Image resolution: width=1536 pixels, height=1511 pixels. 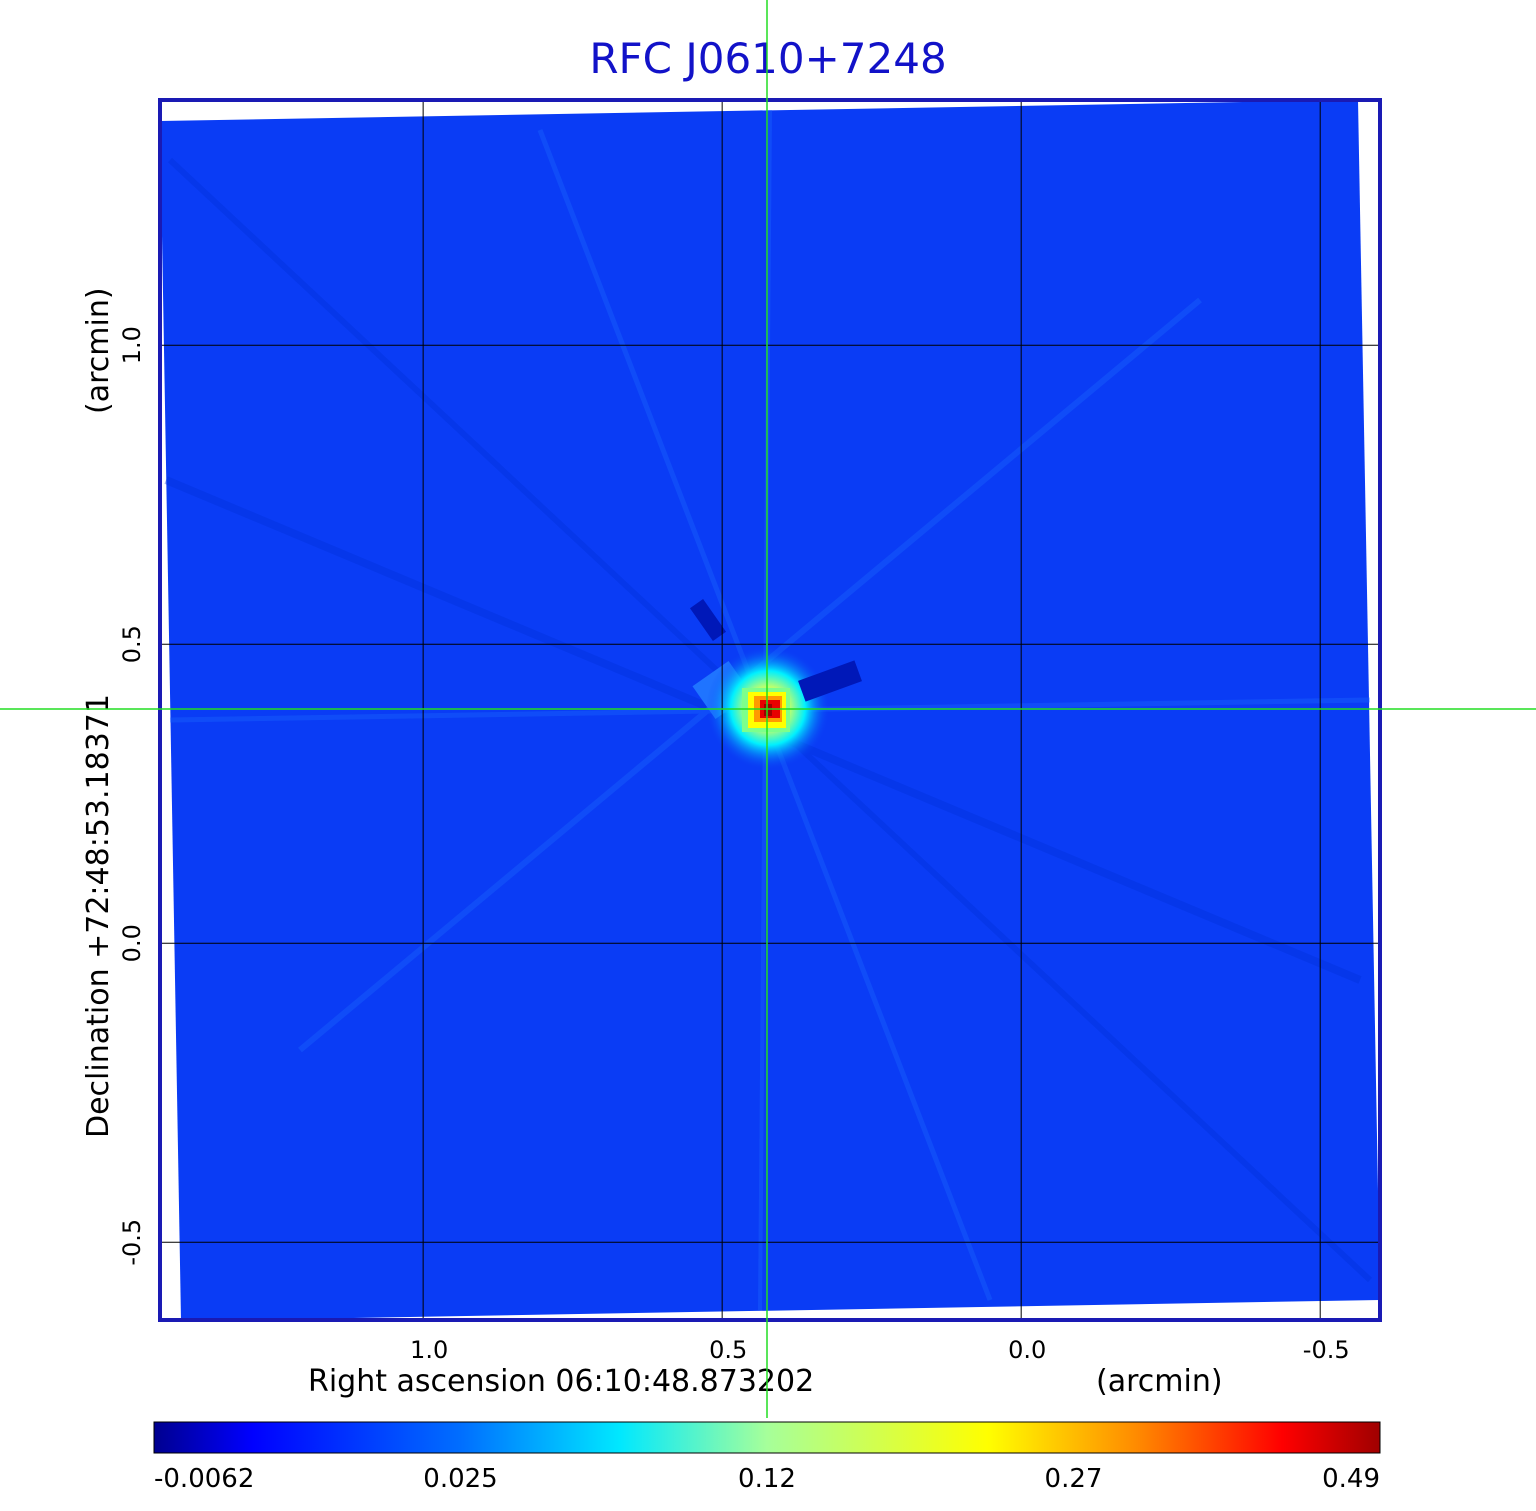 What do you see at coordinates (98, 916) in the screenshot?
I see `y-axis-label: Declination +72:48:53.18371` at bounding box center [98, 916].